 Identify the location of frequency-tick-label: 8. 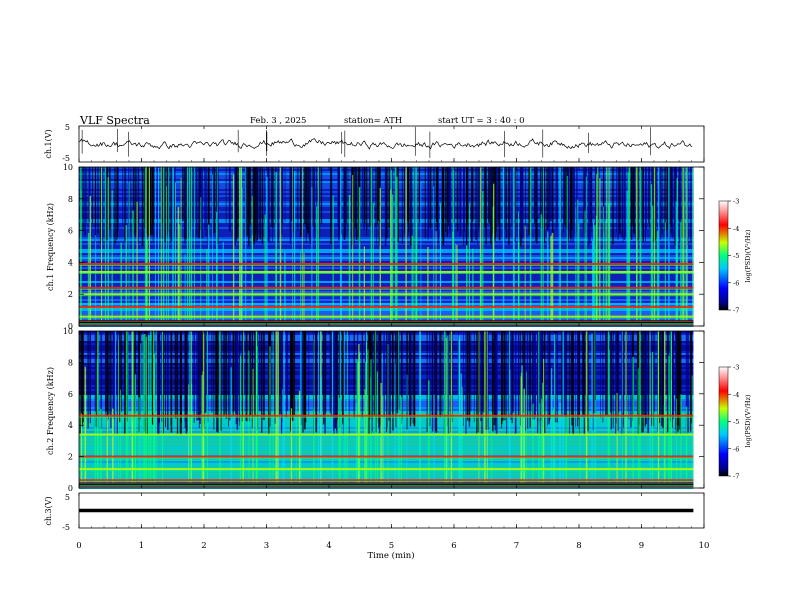
(70, 199).